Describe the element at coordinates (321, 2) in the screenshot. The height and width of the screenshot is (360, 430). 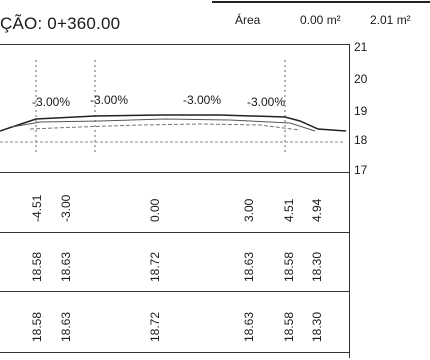
I see `top-rule` at that location.